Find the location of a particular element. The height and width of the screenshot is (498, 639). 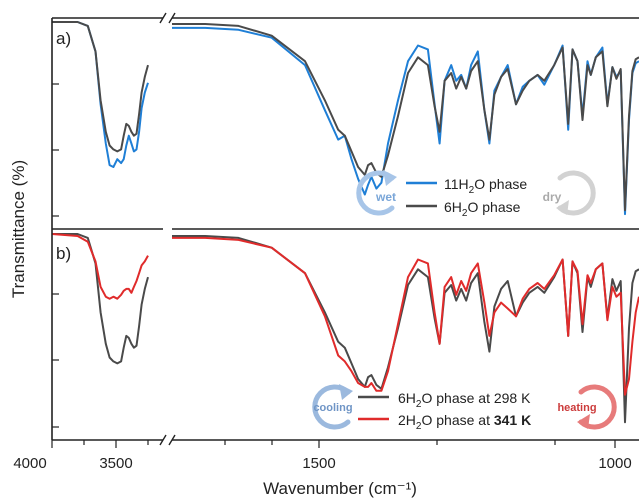

legend-a: wet 11H2O phase 6H2O phase dry is located at coordinates (476, 194).